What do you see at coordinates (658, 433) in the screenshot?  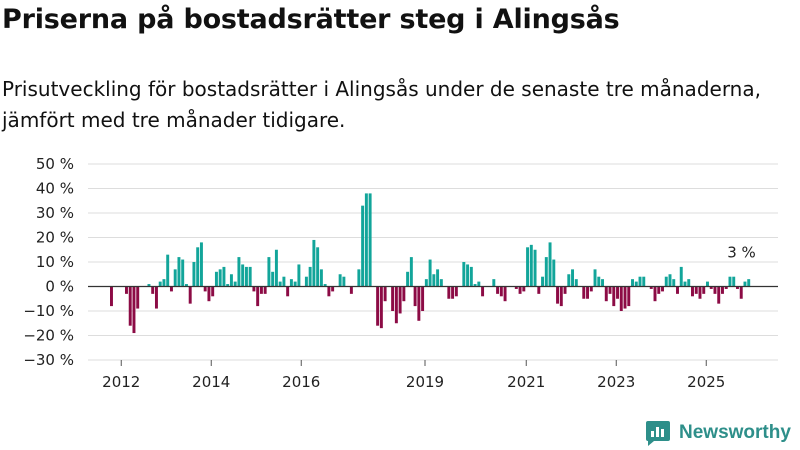 I see `newsworthy-icon` at bounding box center [658, 433].